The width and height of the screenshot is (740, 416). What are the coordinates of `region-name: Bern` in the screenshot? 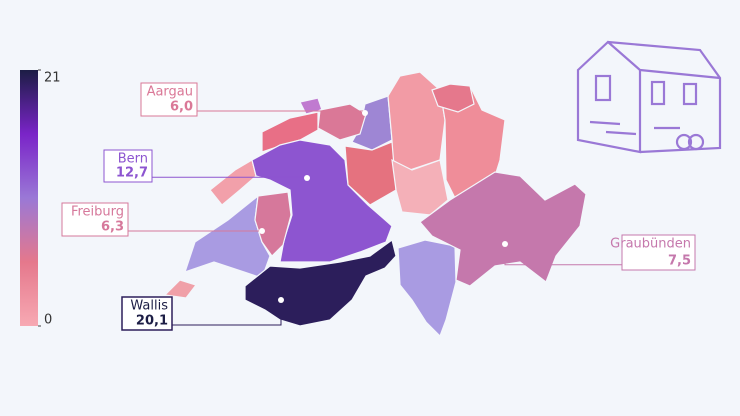 It's located at (133, 159).